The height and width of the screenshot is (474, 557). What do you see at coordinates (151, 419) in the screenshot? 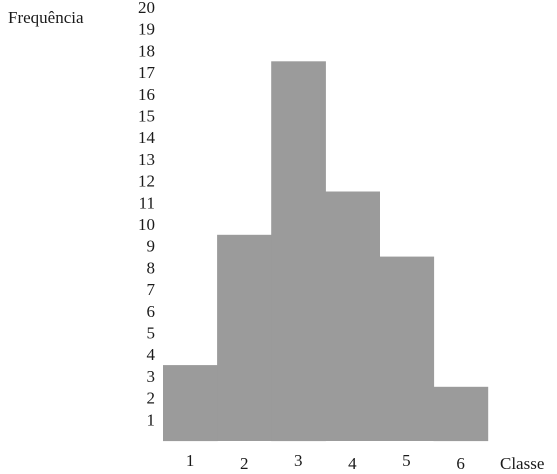
I see `y-tick-label: 1` at bounding box center [151, 419].